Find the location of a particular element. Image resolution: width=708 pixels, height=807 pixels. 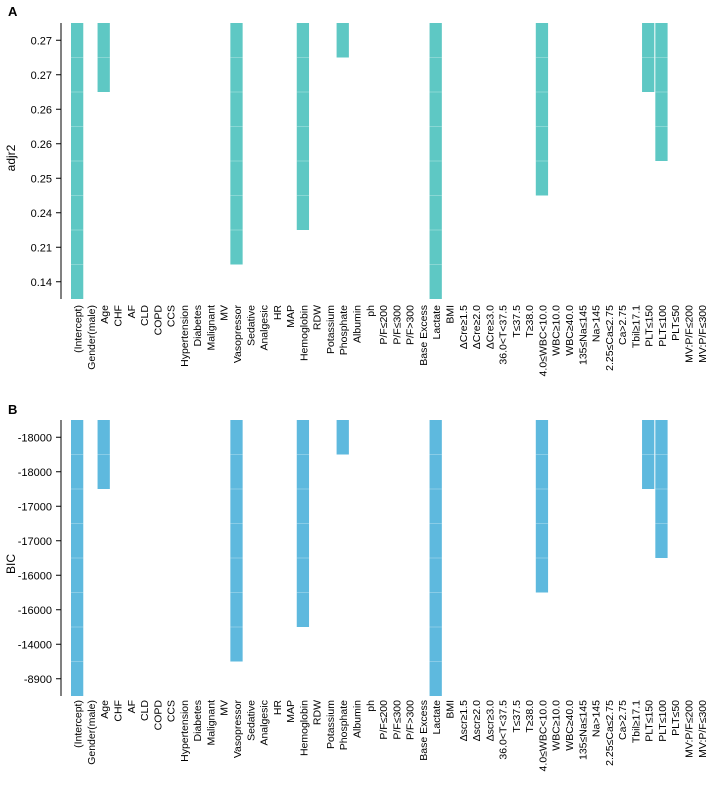

panel-a-x-tick-label: AF is located at coordinates (132, 311).